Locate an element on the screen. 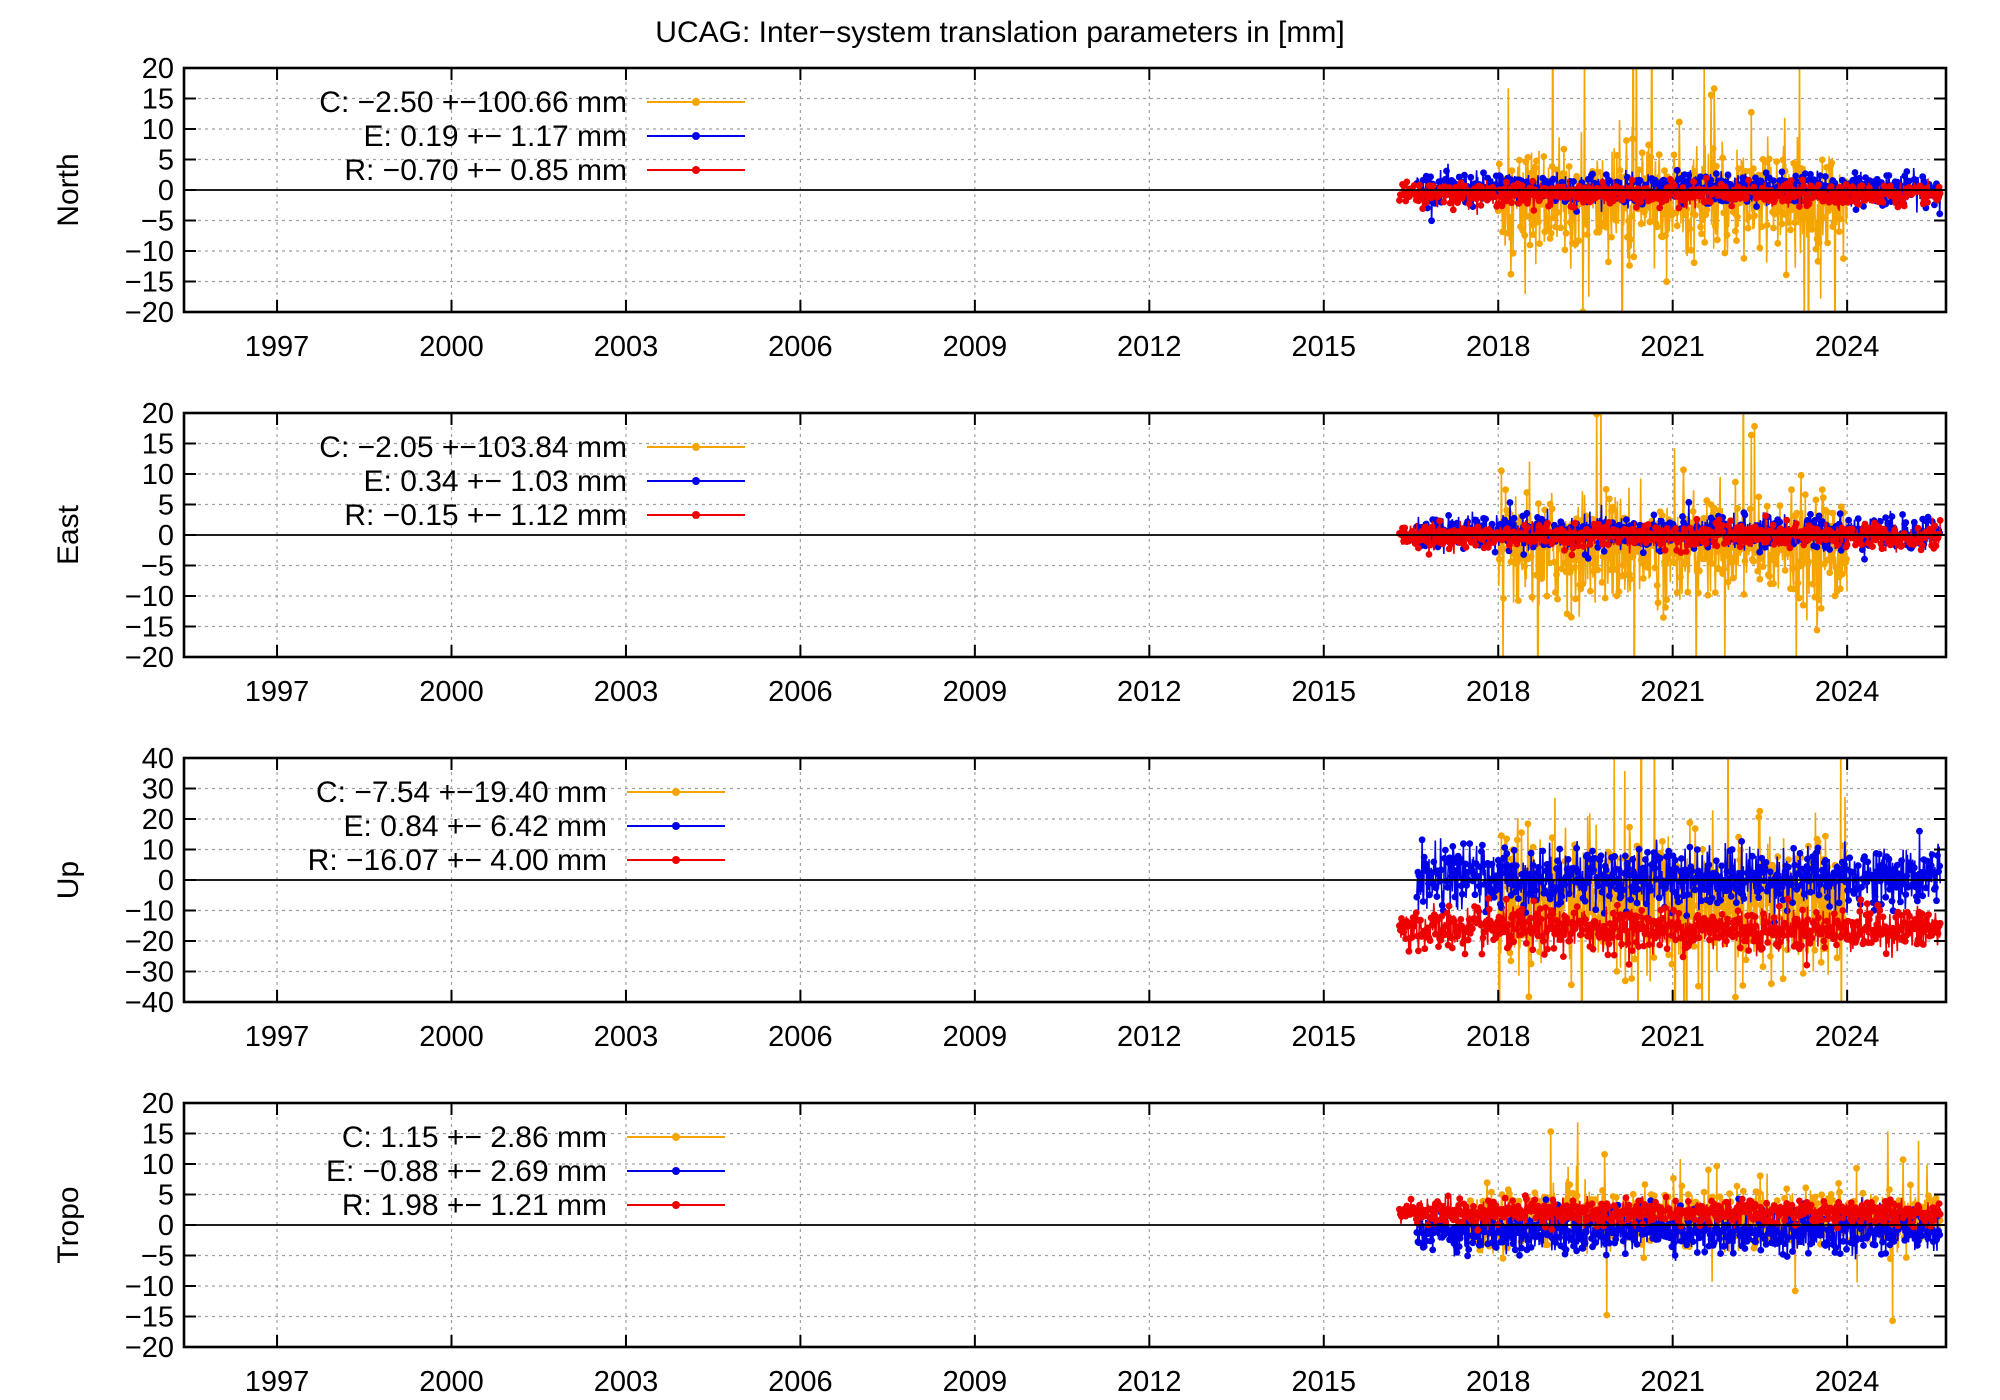  y-tick-label: 40 is located at coordinates (158, 759).